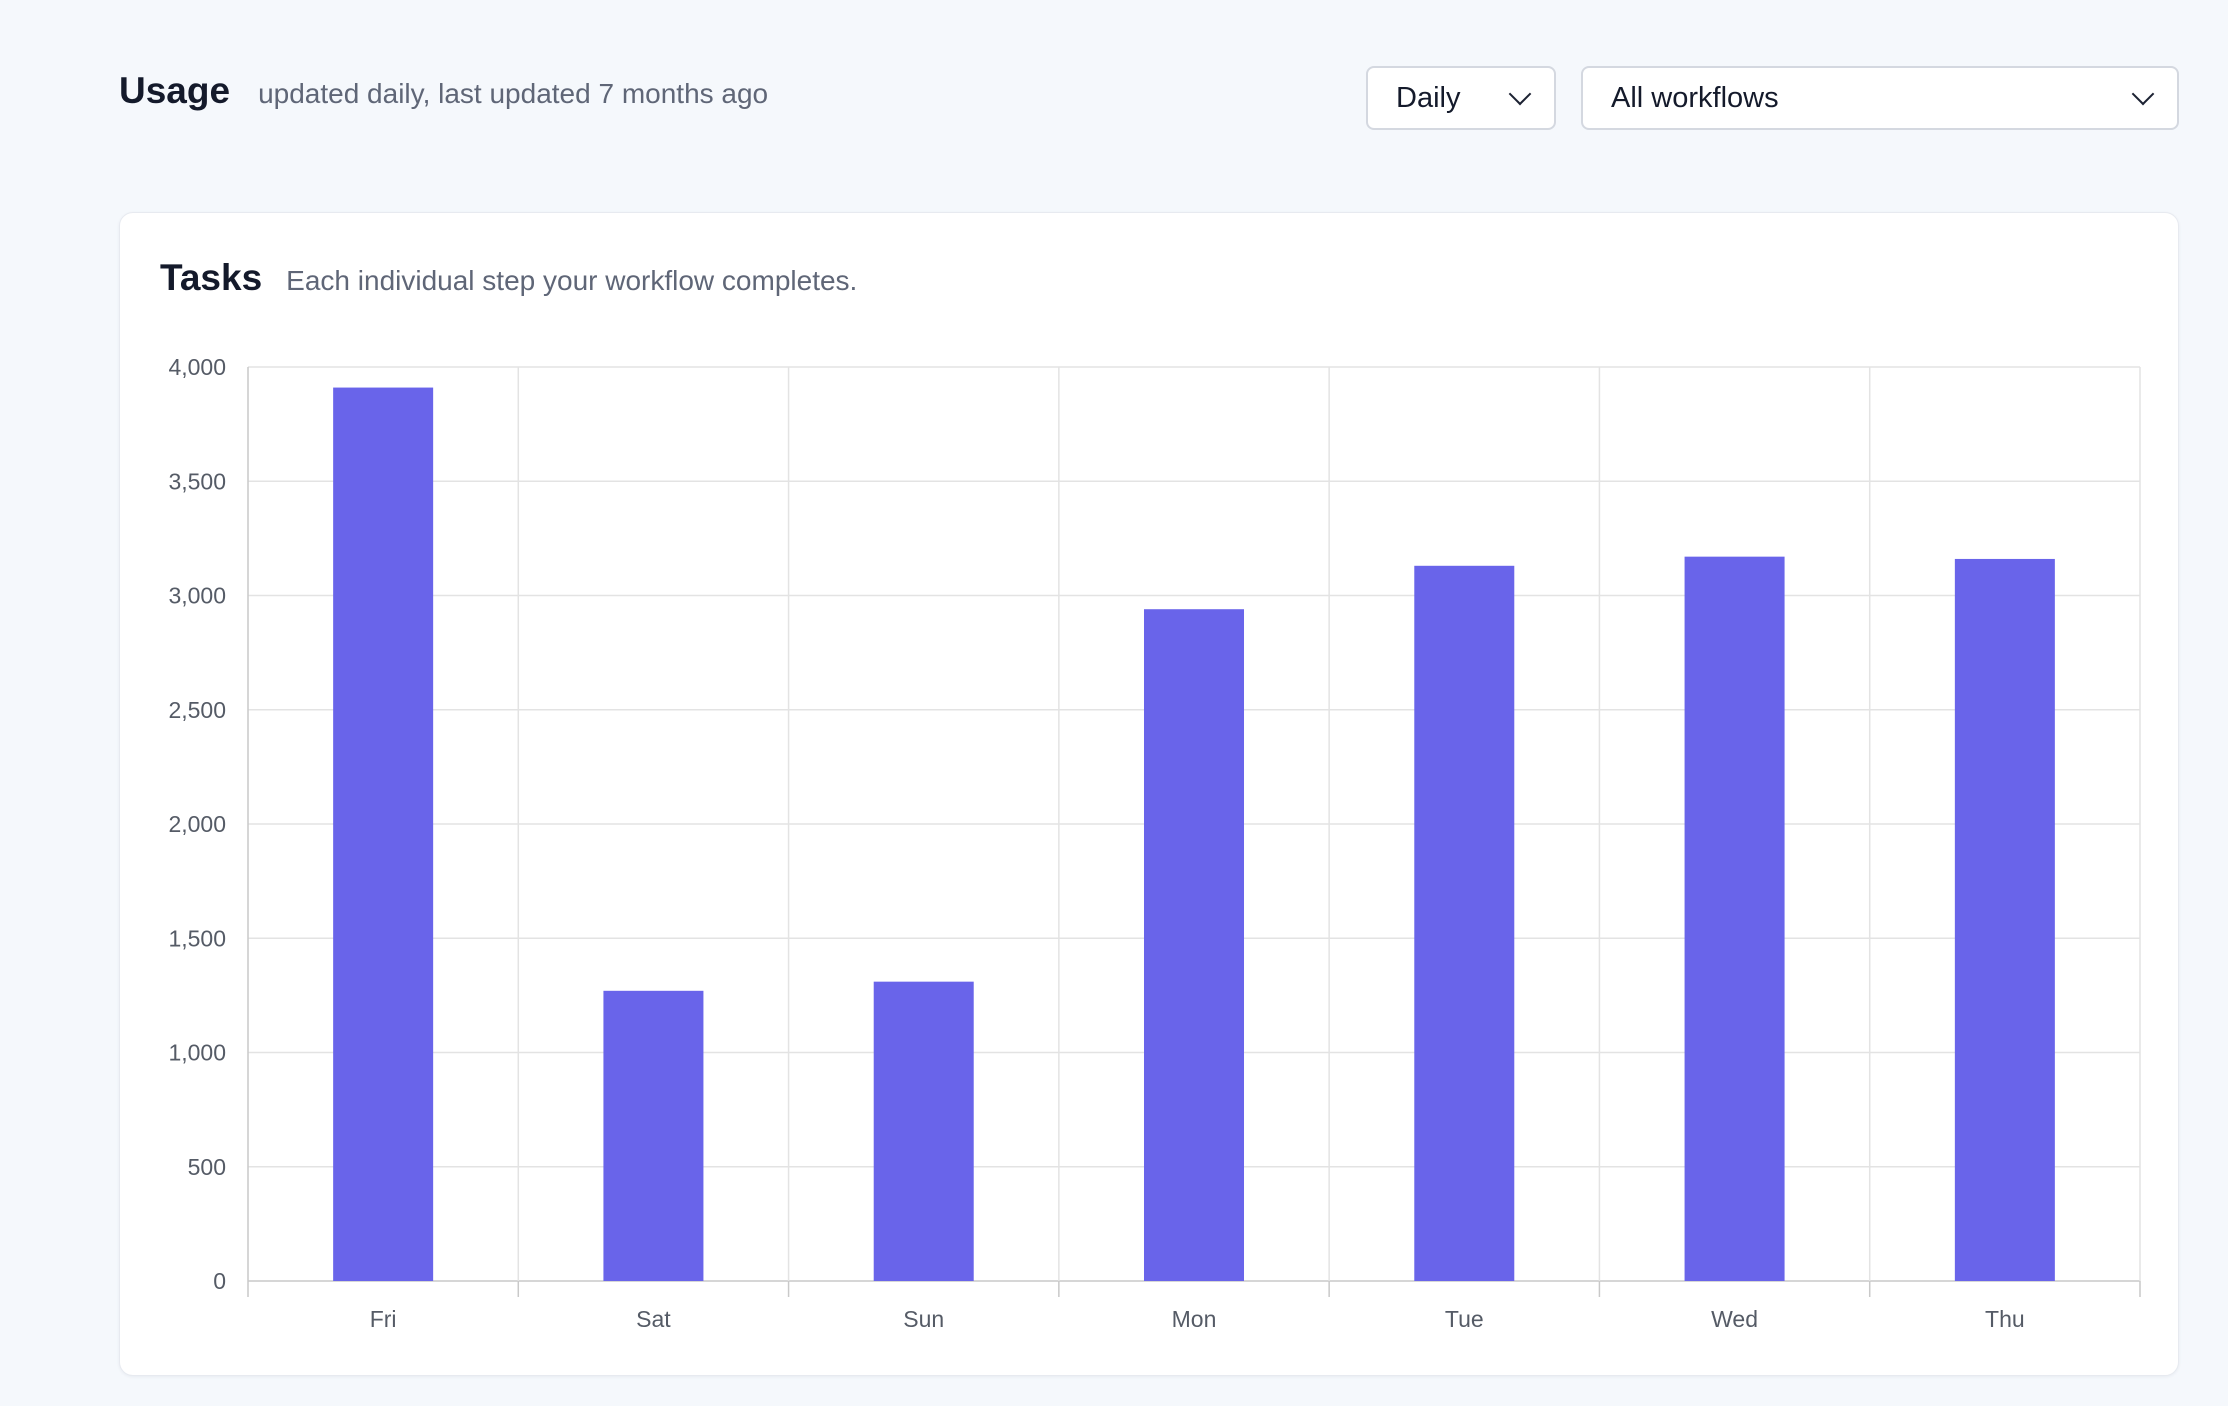 Image resolution: width=2228 pixels, height=1406 pixels. Describe the element at coordinates (197, 824) in the screenshot. I see `y-tick-label: 2,000` at that location.